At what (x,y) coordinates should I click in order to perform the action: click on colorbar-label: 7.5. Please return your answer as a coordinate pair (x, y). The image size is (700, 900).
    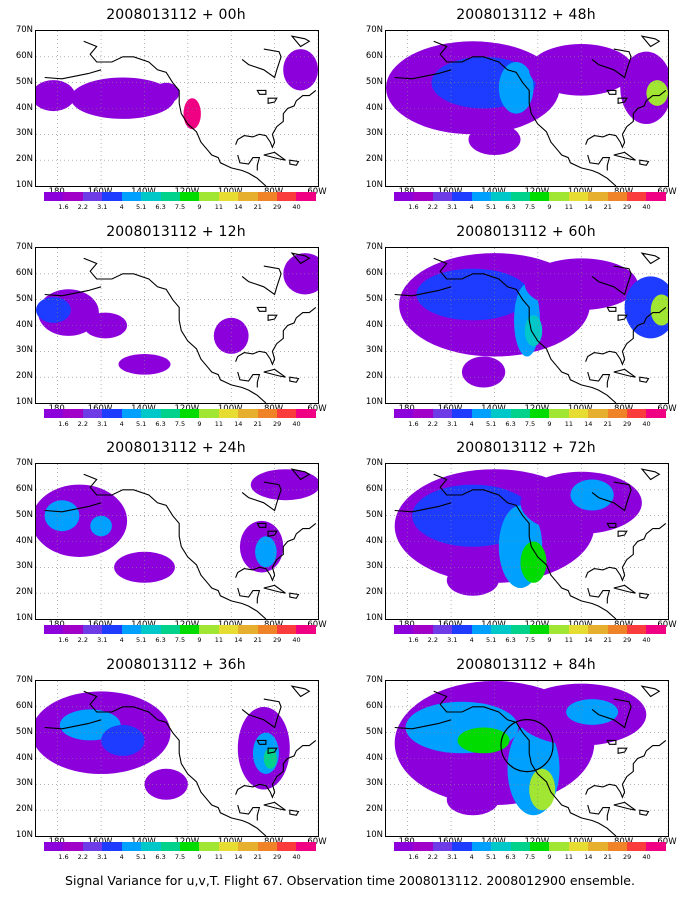
    Looking at the image, I should click on (530, 640).